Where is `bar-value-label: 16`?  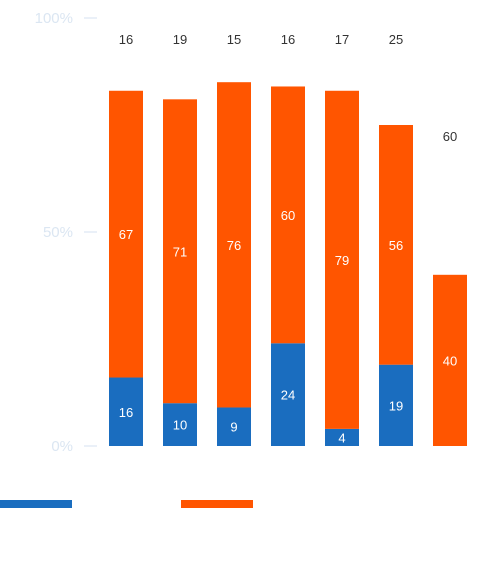
bar-value-label: 16 is located at coordinates (126, 412).